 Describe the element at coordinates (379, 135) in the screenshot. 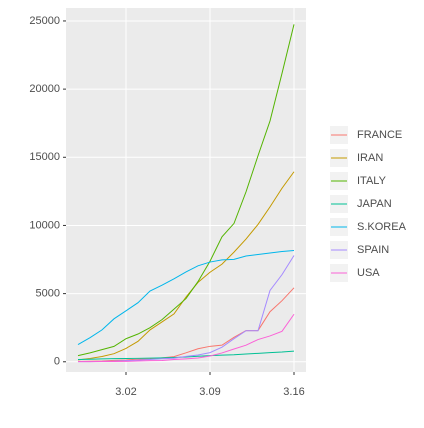

I see `legend-label: FRANCE` at that location.